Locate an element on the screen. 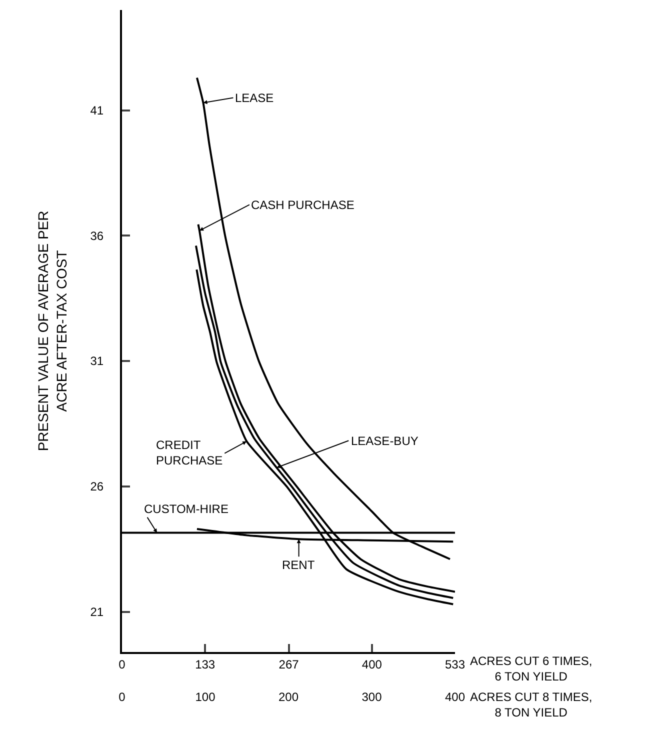 The width and height of the screenshot is (652, 738). x-tick-label: 133 is located at coordinates (205, 664).